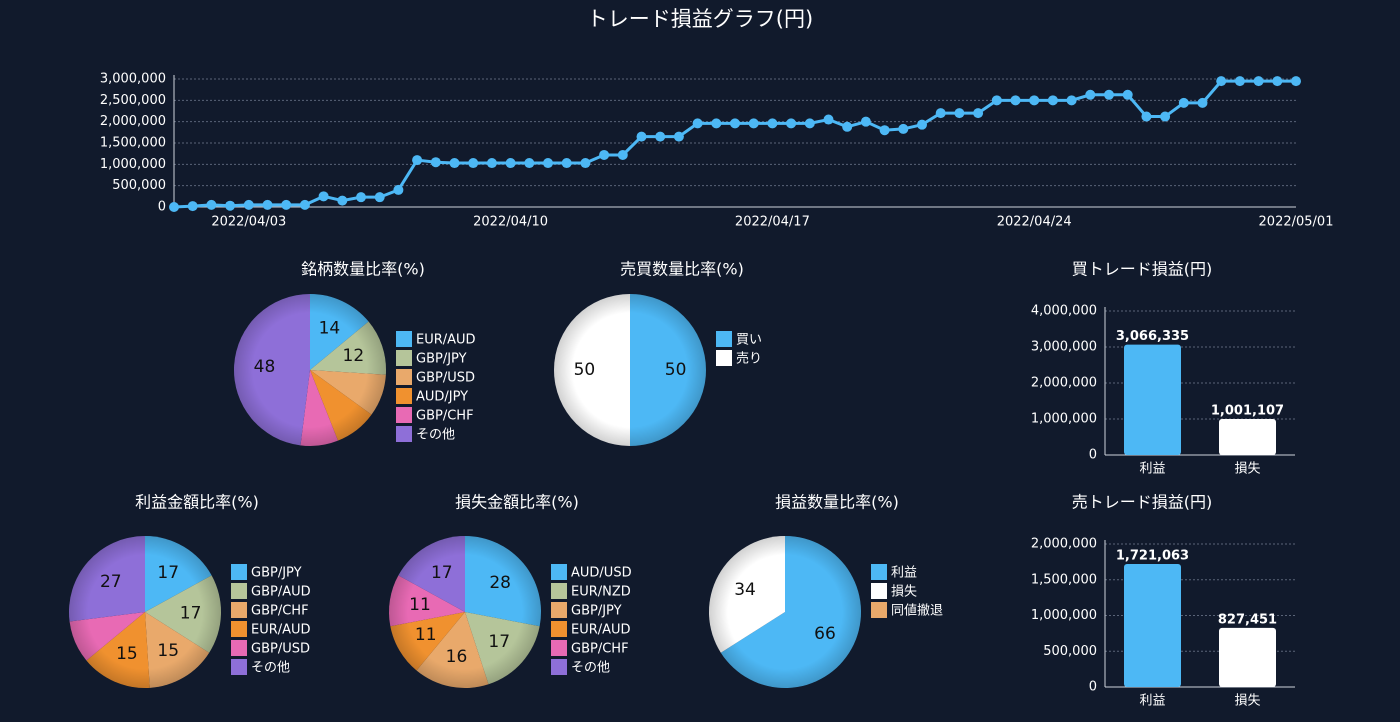 This screenshot has height=722, width=1400. I want to click on x-tick-label: 2022/04/24, so click(1034, 222).